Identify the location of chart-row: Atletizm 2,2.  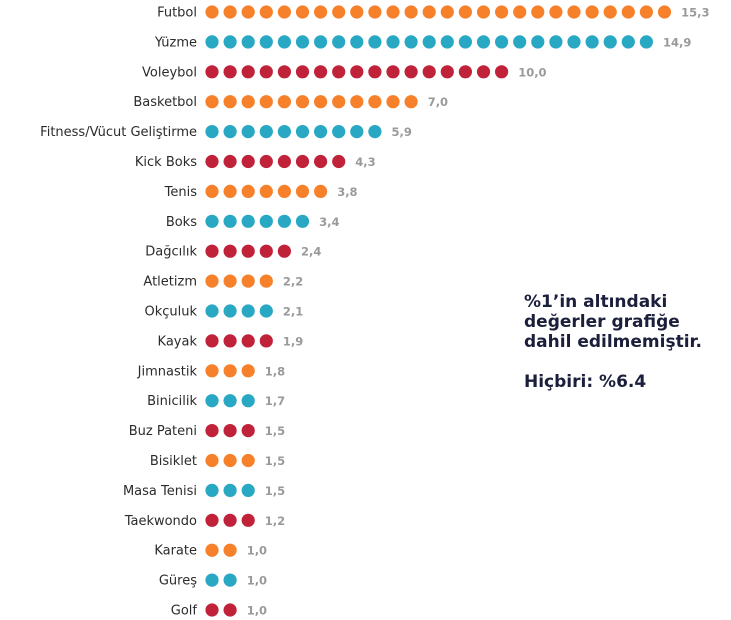
(223, 282).